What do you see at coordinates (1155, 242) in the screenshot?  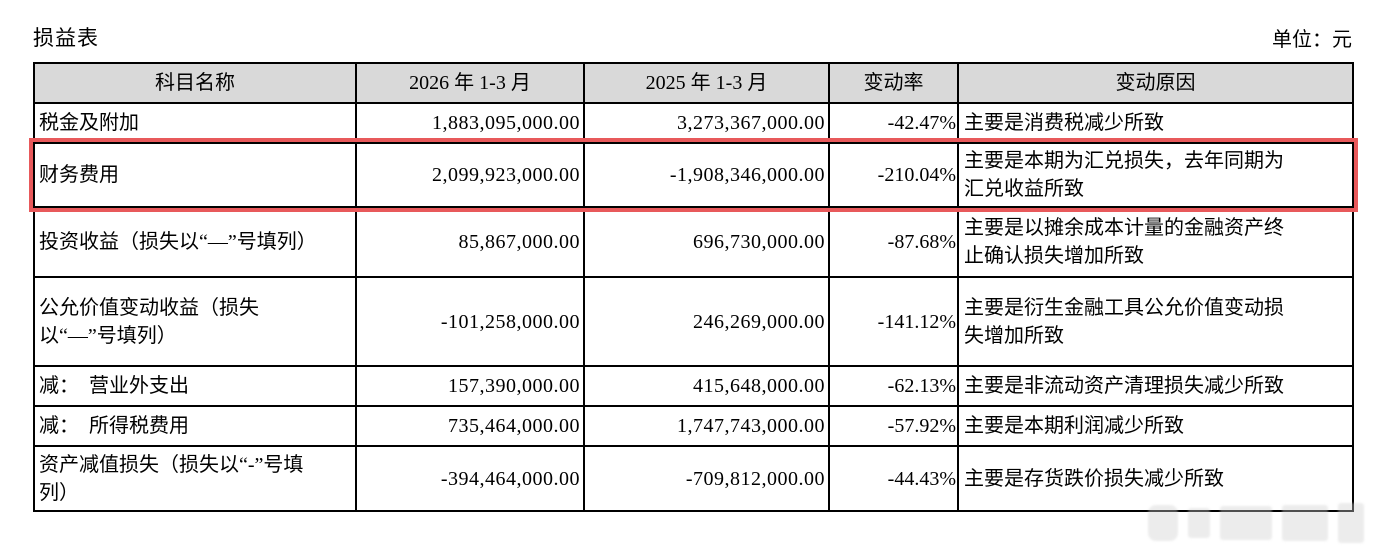 I see `cell-change-reason: 主要是以摊余成本计量的金融资产终止确认损失增加所致` at bounding box center [1155, 242].